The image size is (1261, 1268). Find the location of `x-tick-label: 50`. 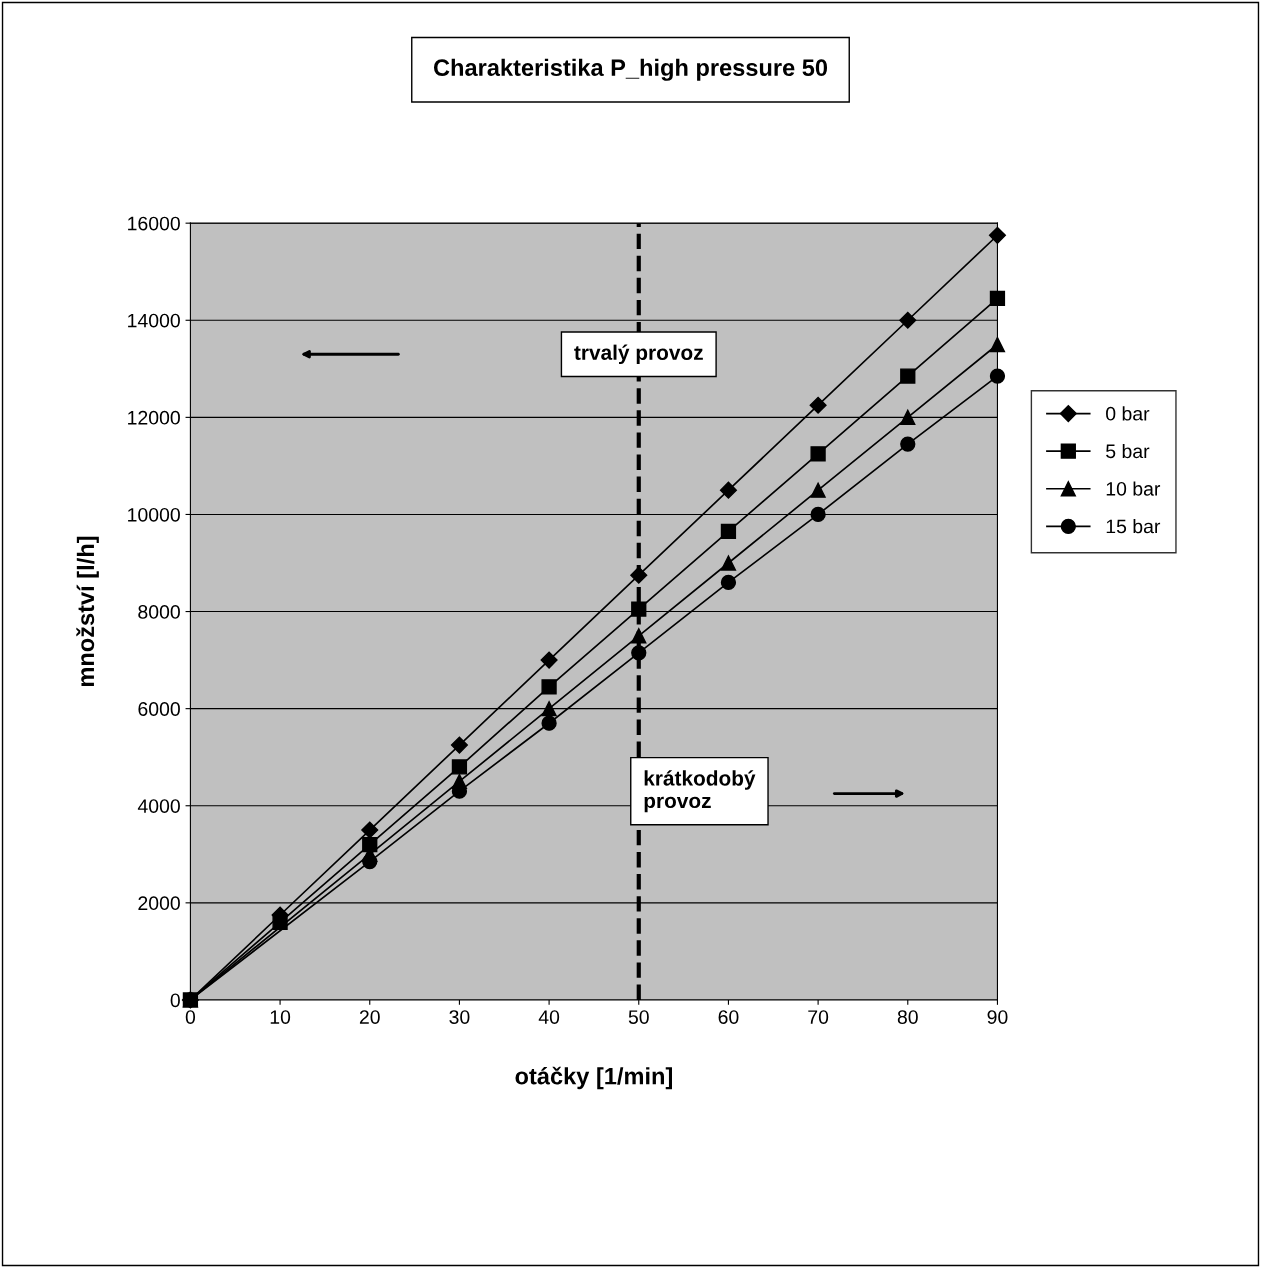

x-tick-label: 50 is located at coordinates (638, 1017).